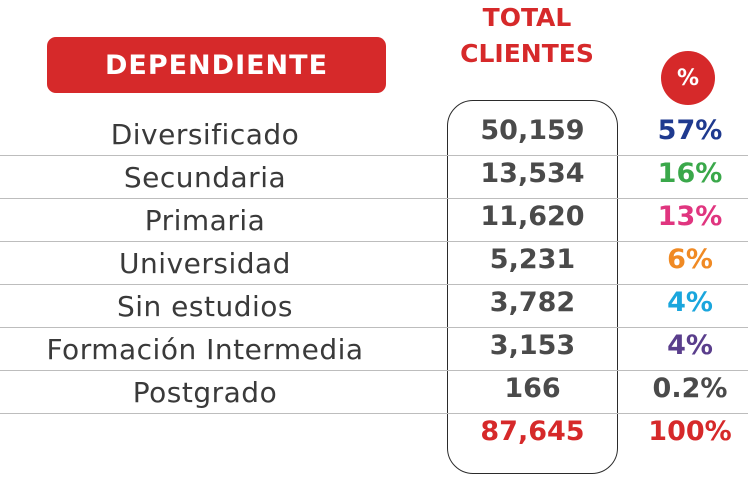  Describe the element at coordinates (205, 263) in the screenshot. I see `row-category: Universidad` at that location.